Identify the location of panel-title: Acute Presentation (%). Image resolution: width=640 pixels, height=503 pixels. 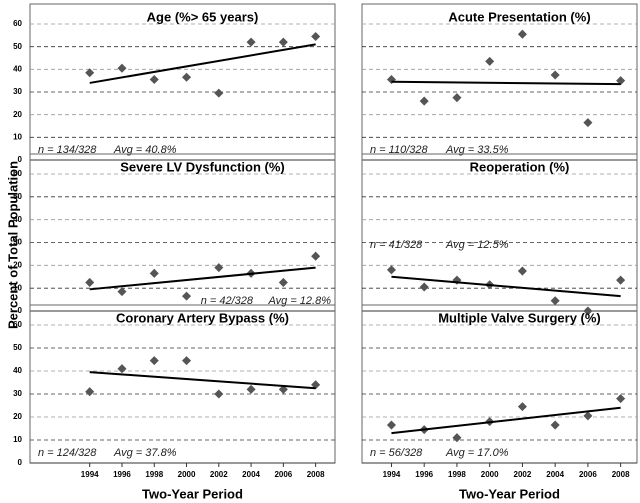
(519, 16).